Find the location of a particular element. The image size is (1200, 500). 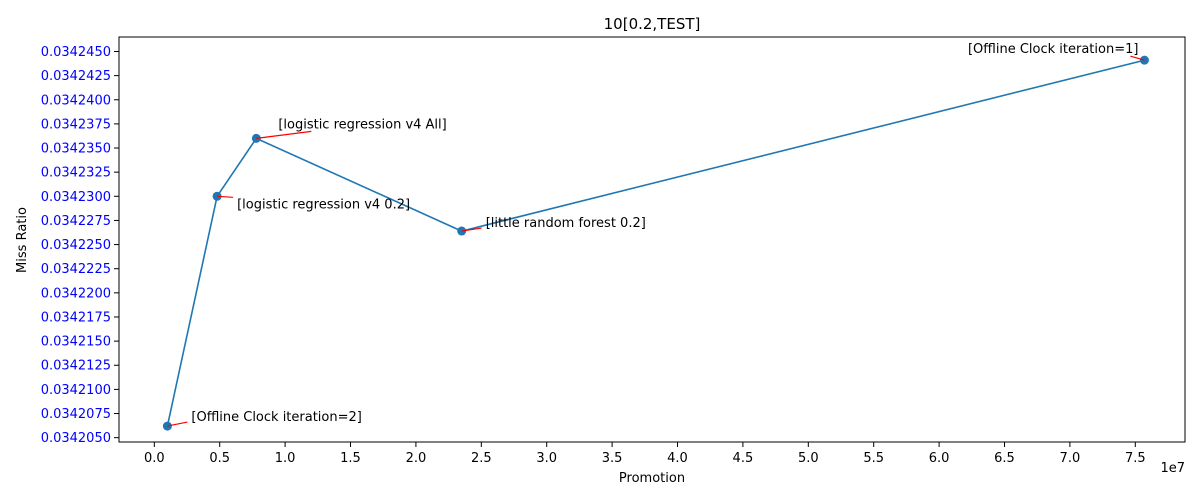

y-tick-label: 0.0342100 is located at coordinates (76, 390).